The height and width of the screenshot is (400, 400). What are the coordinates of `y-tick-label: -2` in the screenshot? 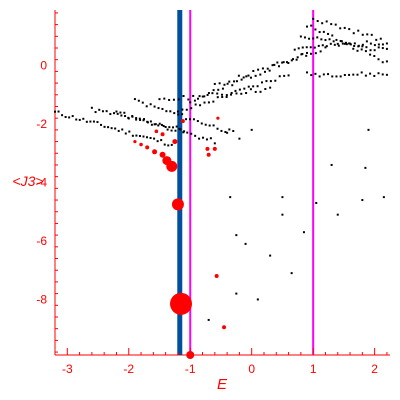 It's located at (41, 124).